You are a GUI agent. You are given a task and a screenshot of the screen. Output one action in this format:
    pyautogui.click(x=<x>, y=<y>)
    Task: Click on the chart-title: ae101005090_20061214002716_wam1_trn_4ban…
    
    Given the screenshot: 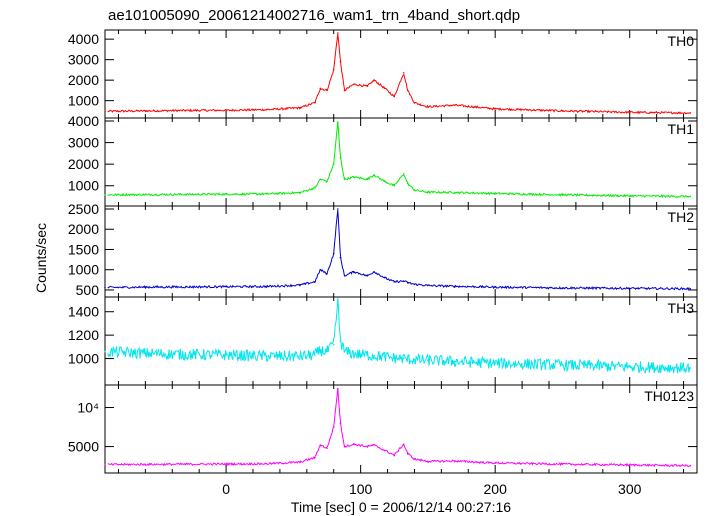 What is the action you would take?
    pyautogui.click(x=314, y=15)
    